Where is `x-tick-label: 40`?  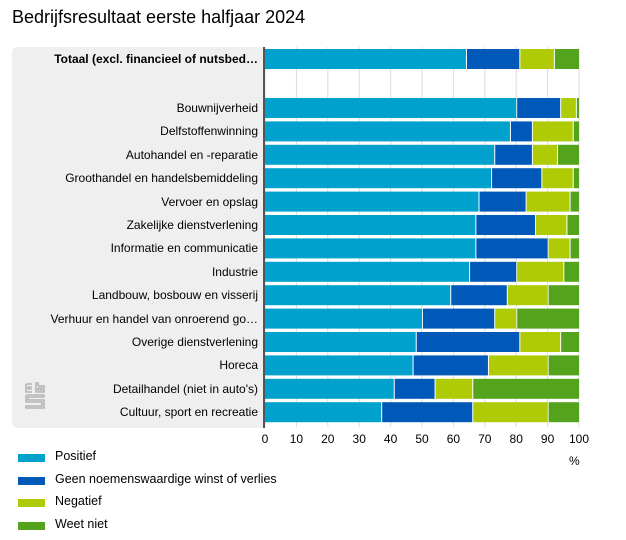
x-tick-label: 40 is located at coordinates (391, 439).